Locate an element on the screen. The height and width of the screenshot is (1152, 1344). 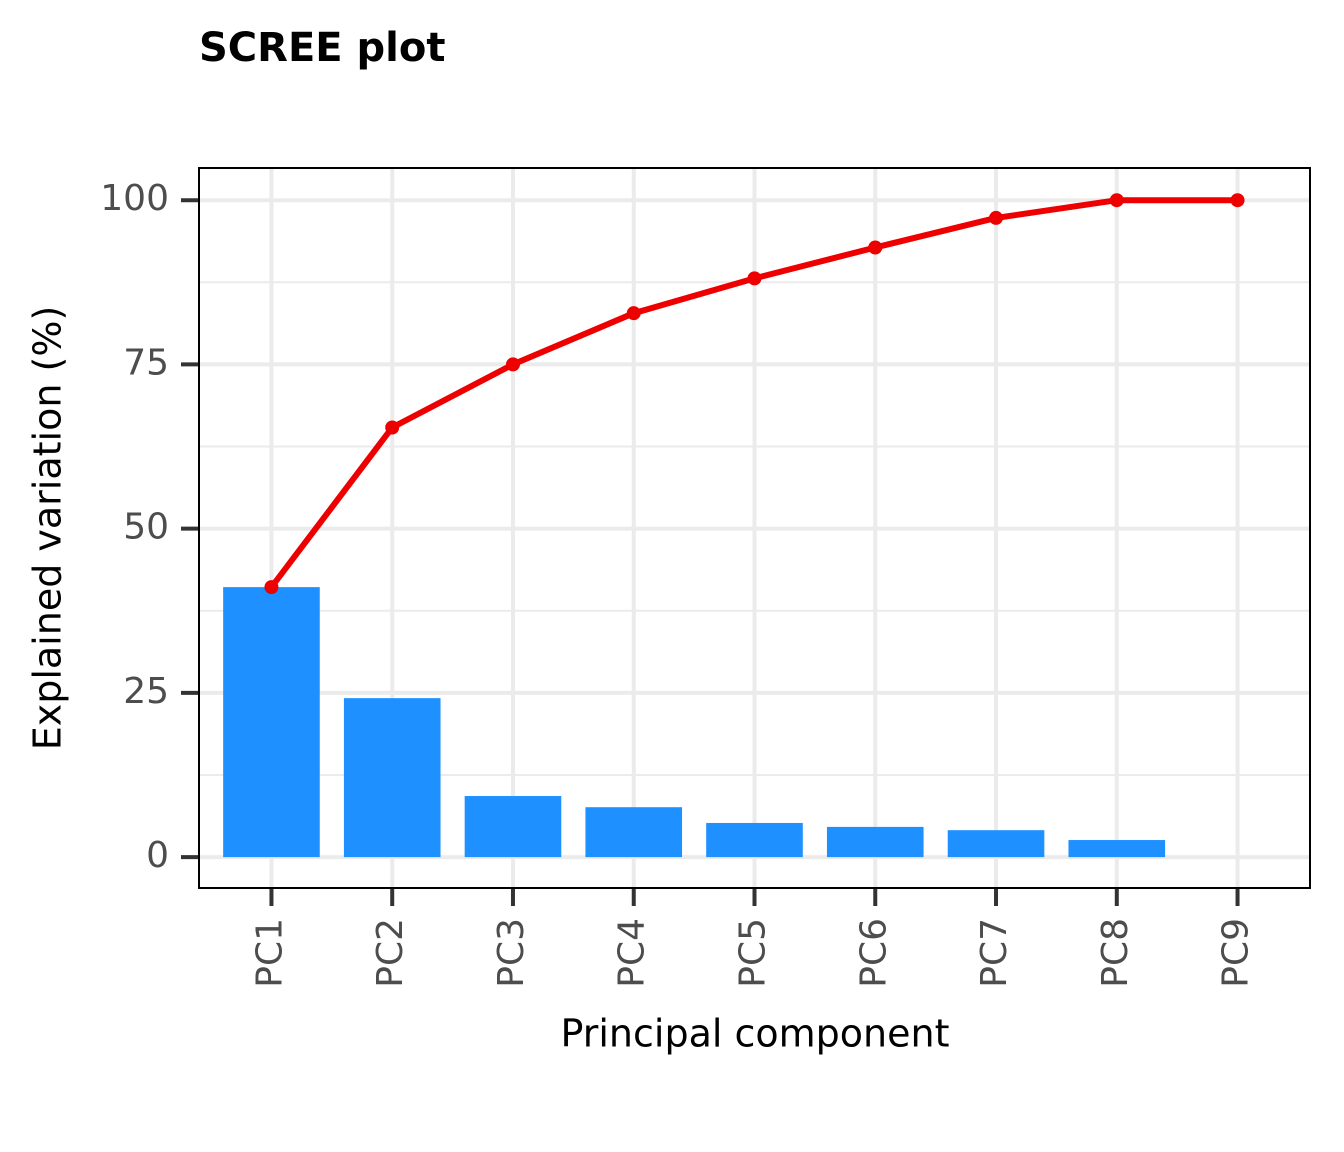
x-tick-label: PC3 is located at coordinates (511, 953).